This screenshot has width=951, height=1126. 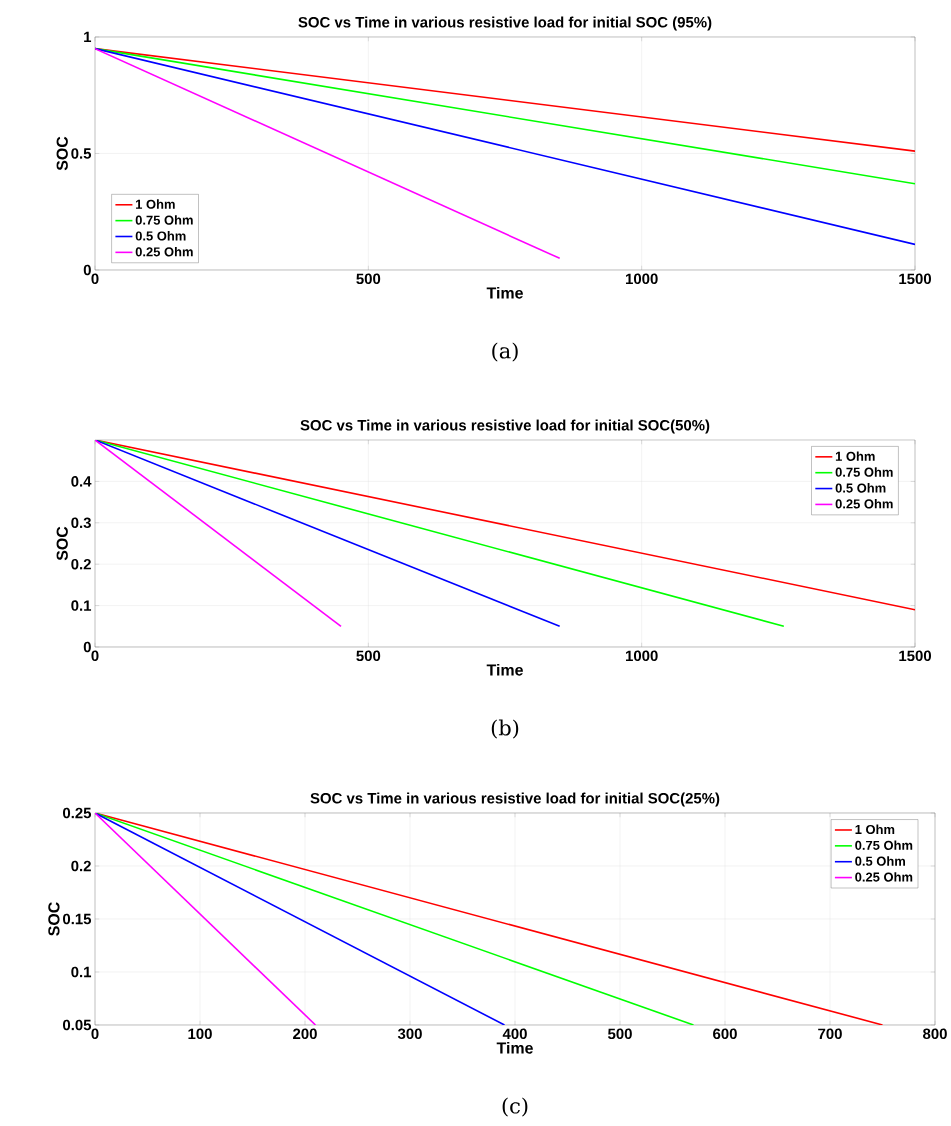 I want to click on x-tick-label: 300, so click(x=409, y=1034).